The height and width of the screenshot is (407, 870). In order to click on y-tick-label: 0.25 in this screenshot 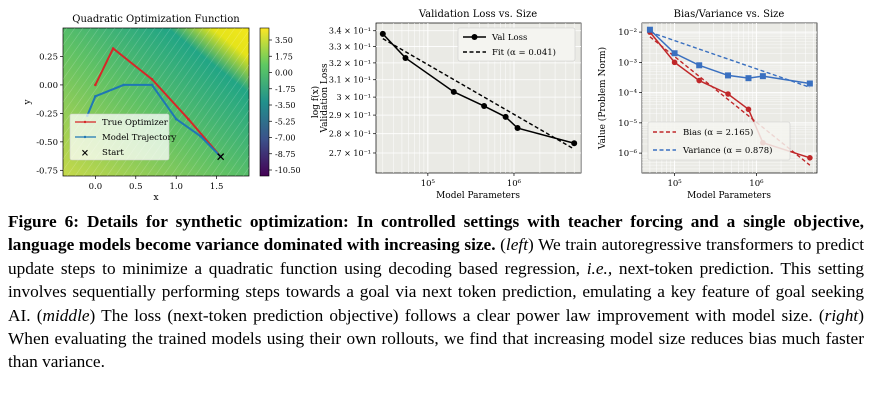, I will do `click(48, 57)`.